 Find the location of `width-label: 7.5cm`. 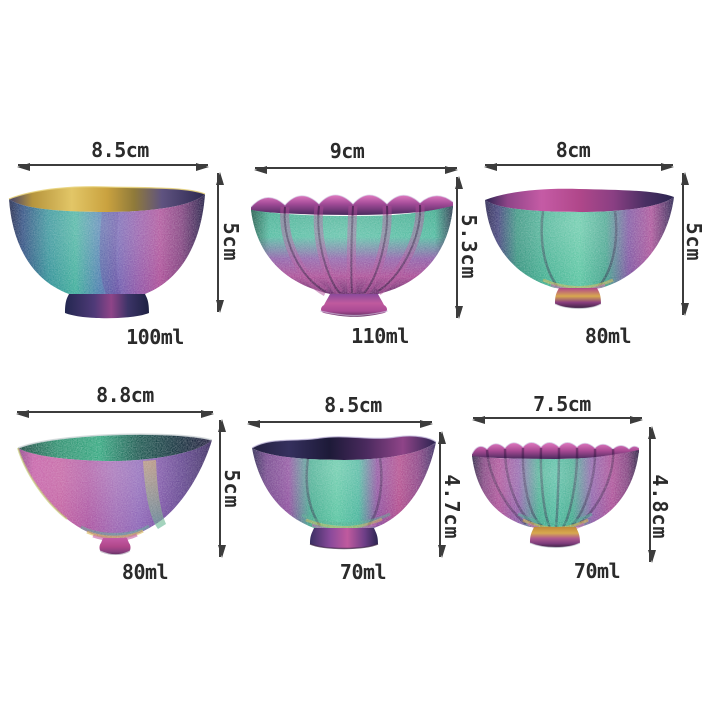

width-label: 7.5cm is located at coordinates (562, 404).